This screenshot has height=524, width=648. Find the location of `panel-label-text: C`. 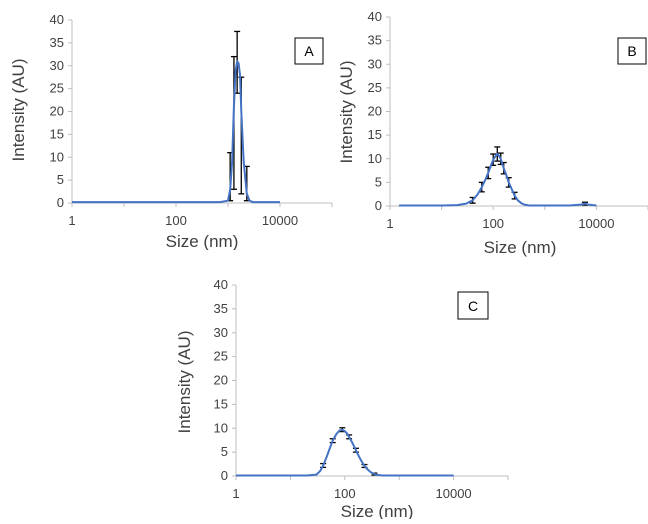

panel-label-text: C is located at coordinates (473, 306).